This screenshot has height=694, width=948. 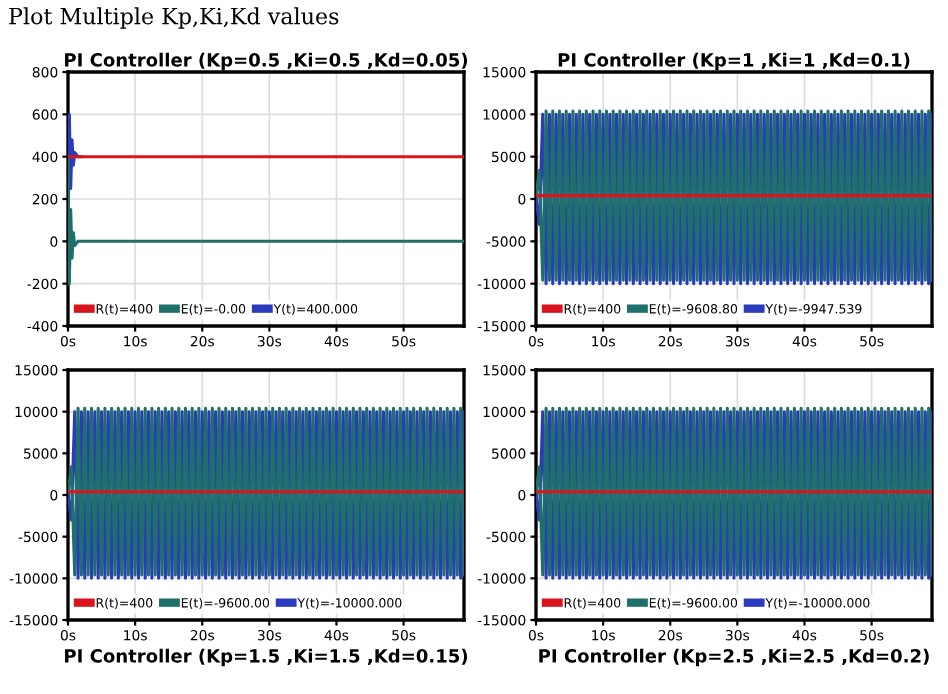 I want to click on text: PI Controller (Kp=2.5 ,Ki=2.5 ,Kd=0.2), so click(x=734, y=657).